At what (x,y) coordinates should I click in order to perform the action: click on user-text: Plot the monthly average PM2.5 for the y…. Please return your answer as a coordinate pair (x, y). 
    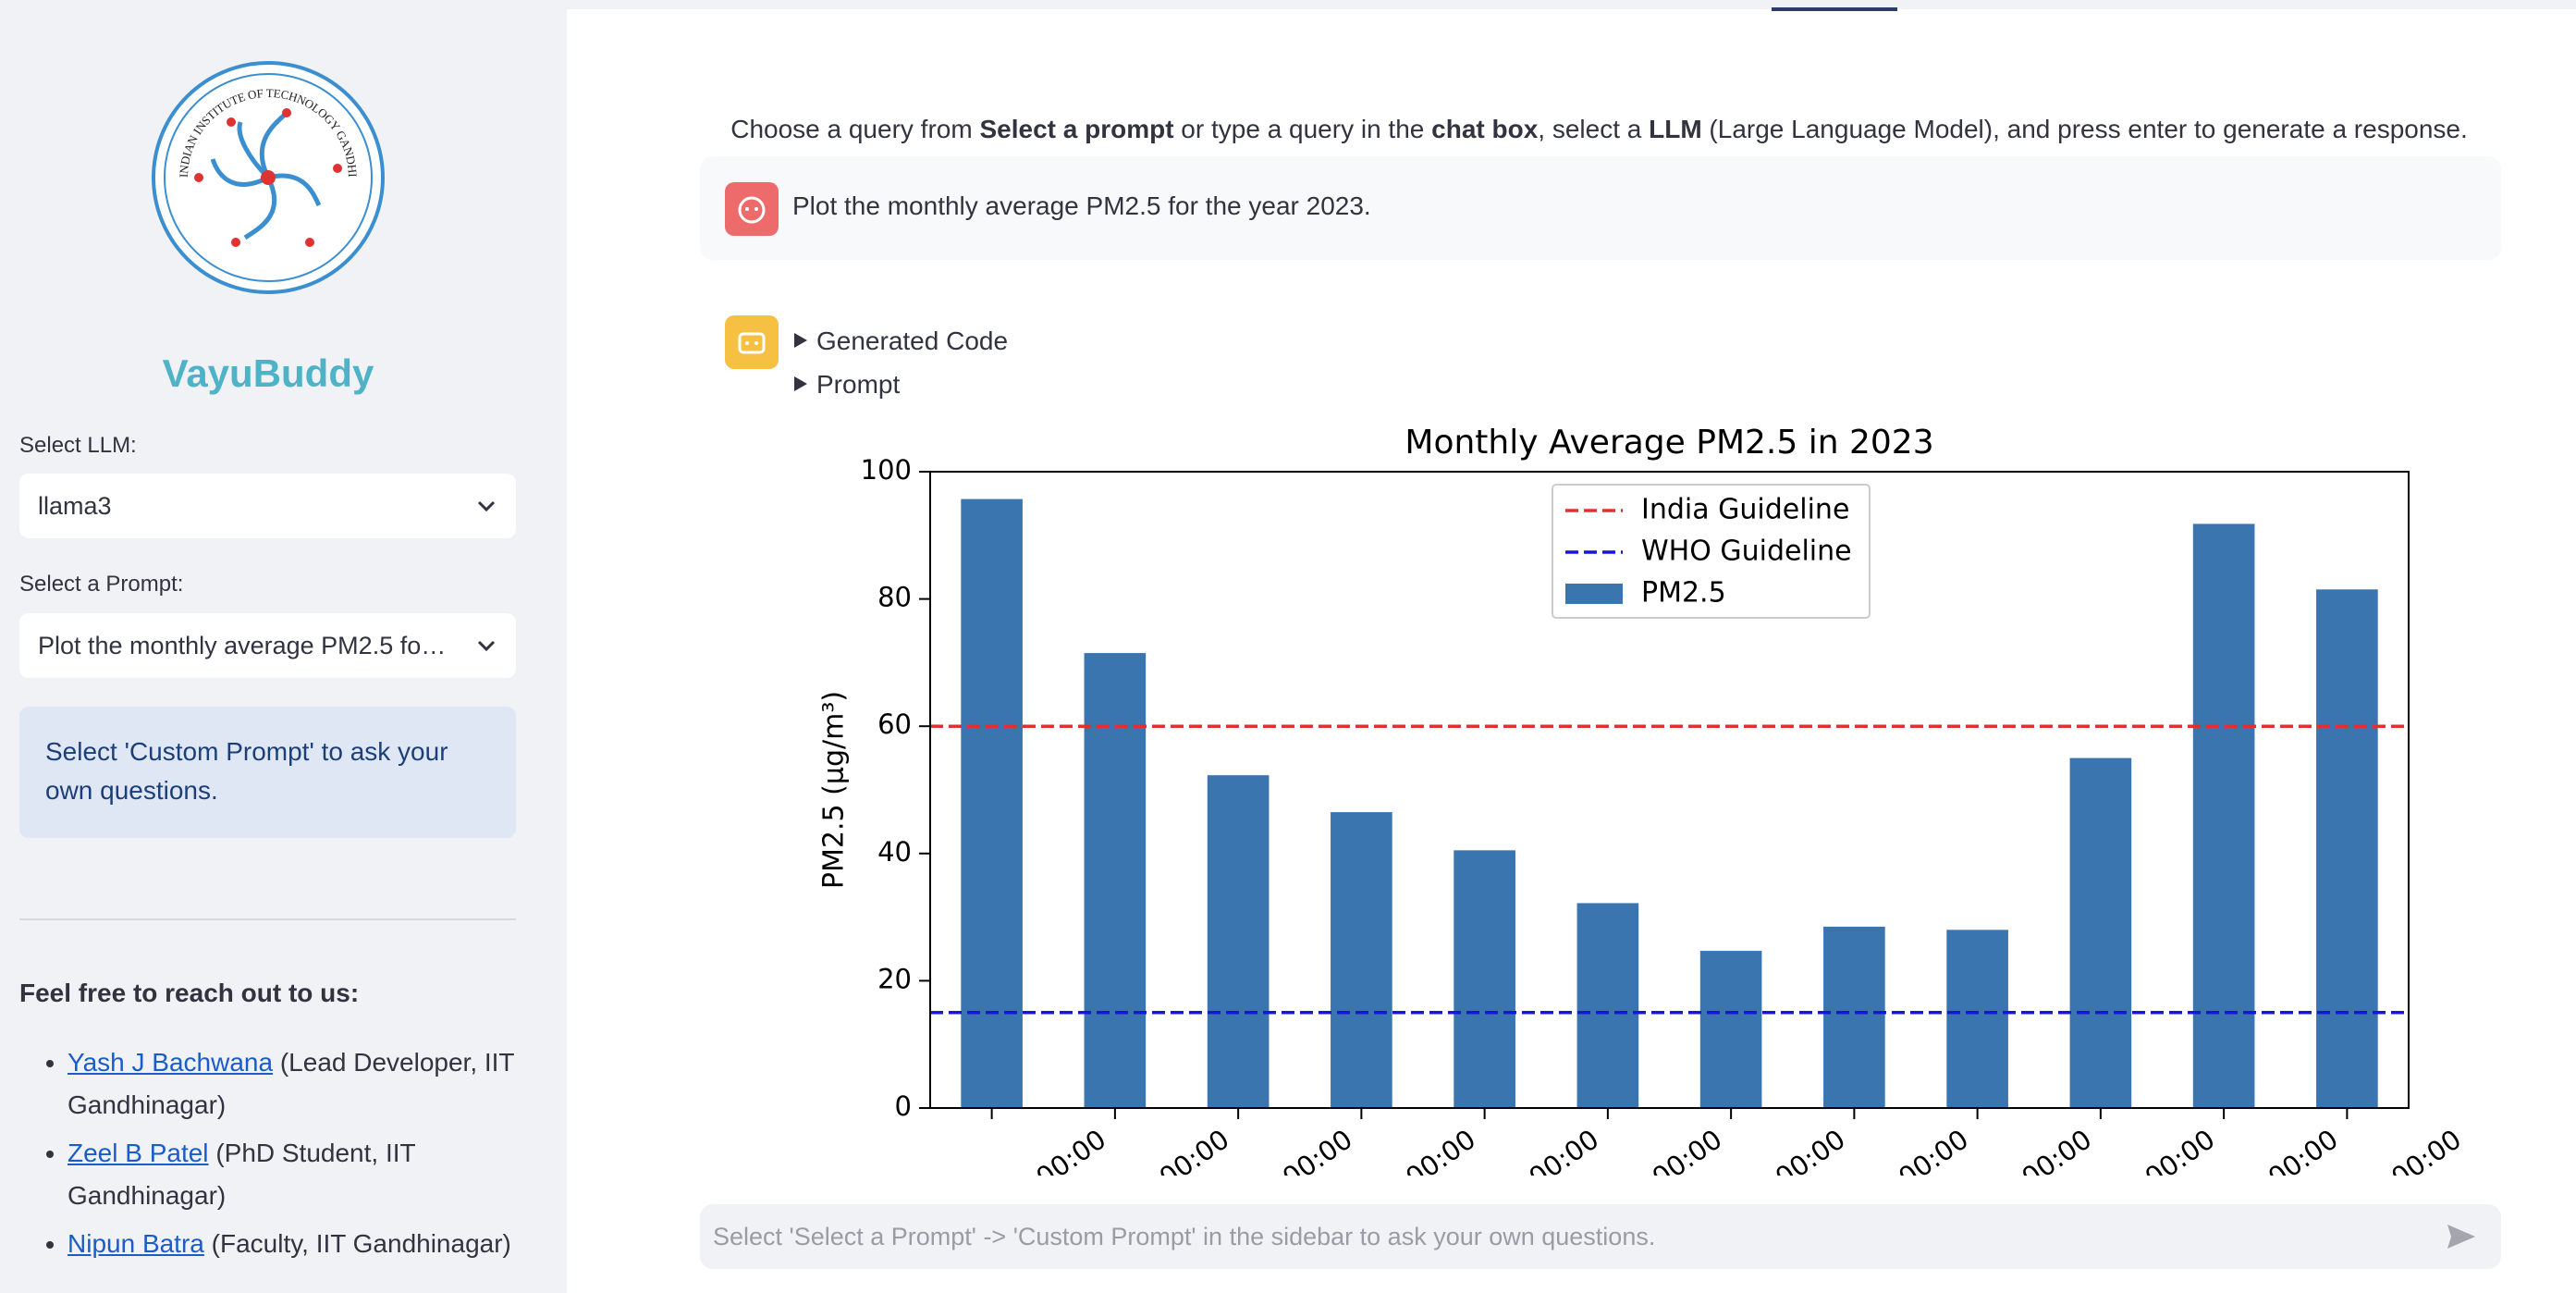
    Looking at the image, I should click on (1081, 206).